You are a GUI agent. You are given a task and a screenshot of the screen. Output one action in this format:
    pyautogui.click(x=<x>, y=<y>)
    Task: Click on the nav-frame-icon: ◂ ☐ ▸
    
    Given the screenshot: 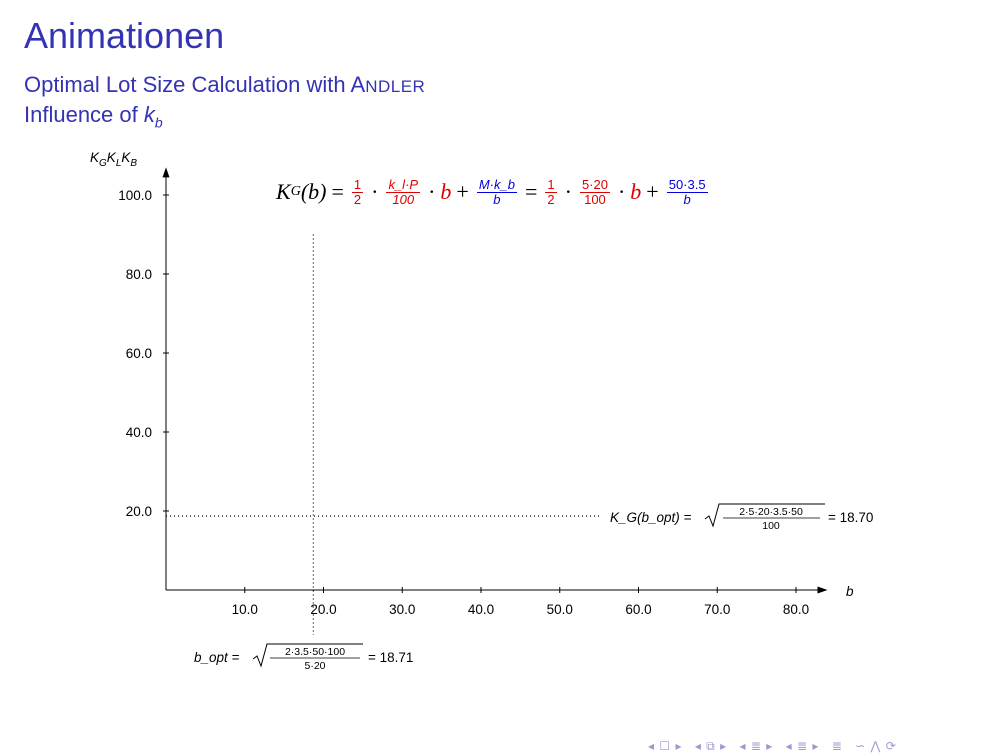 What is the action you would take?
    pyautogui.click(x=665, y=746)
    